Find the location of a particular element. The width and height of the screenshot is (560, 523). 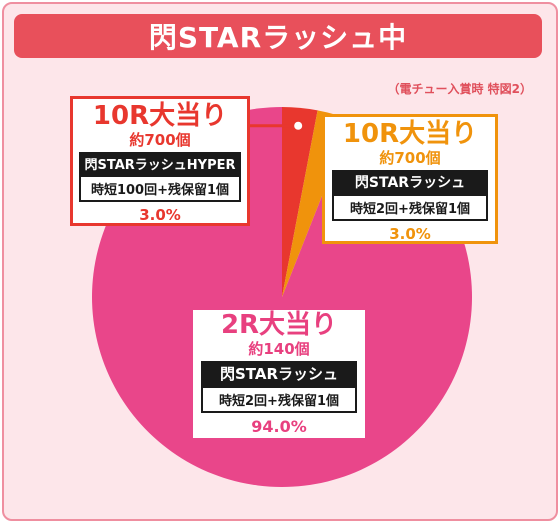

chart-title-banner: 閃STARラッシュ中 is located at coordinates (278, 36).